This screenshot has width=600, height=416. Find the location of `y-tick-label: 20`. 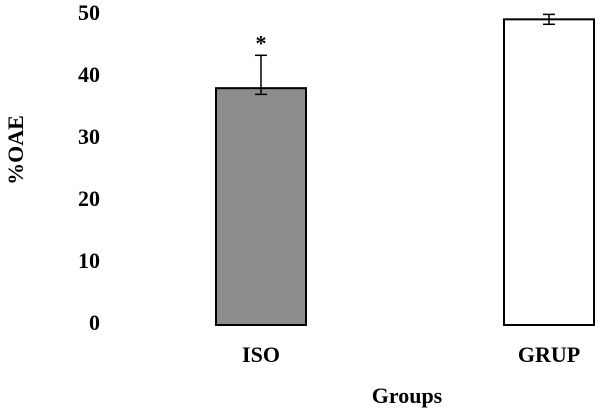

y-tick-label: 20 is located at coordinates (89, 198).